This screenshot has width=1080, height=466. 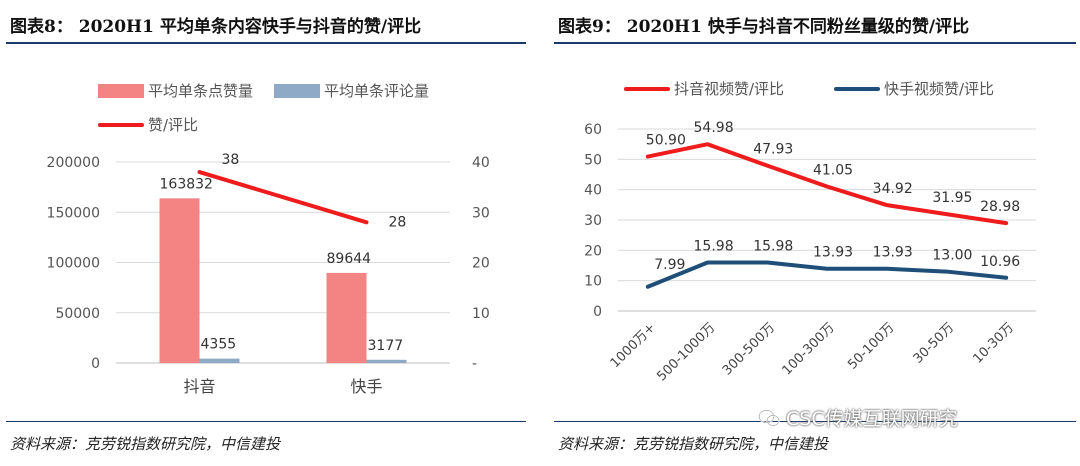 I want to click on data-label: 28.98, so click(x=1000, y=207).